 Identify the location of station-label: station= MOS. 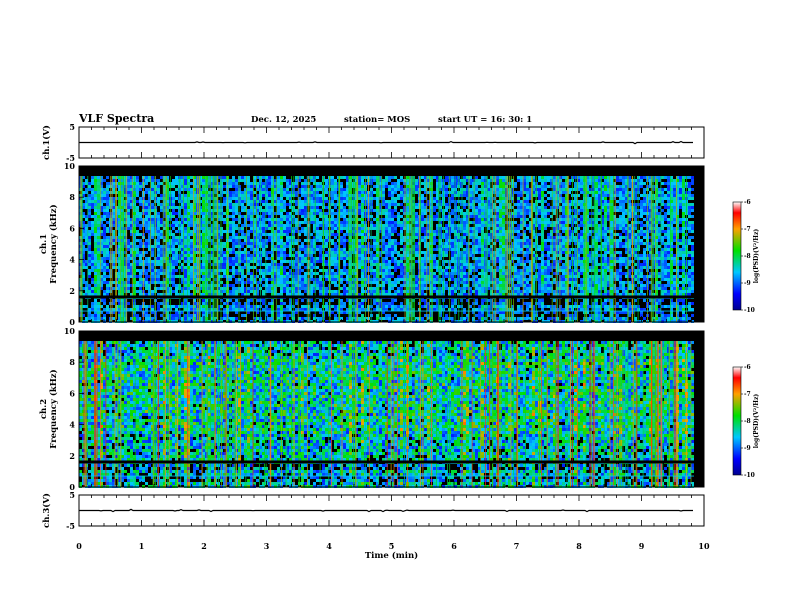
(377, 120).